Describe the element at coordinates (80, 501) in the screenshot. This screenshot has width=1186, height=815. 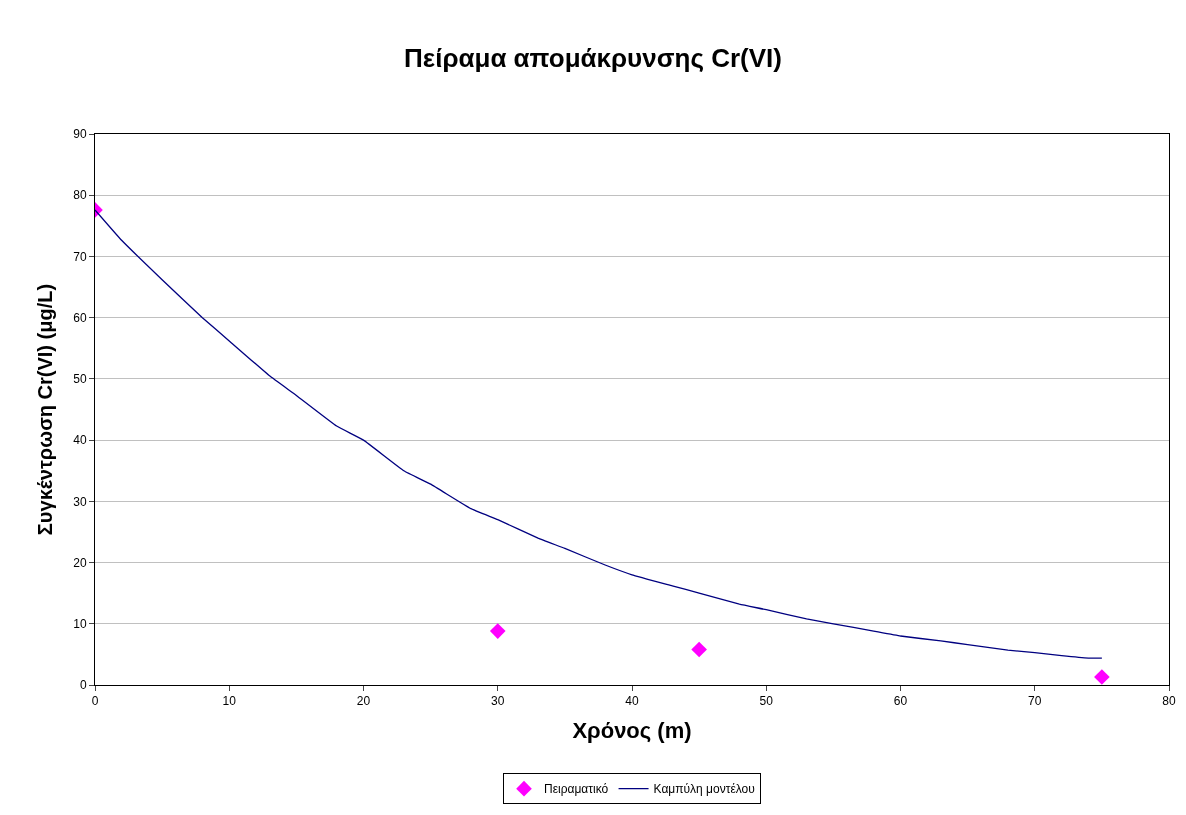
I see `y-tick-label: 30` at that location.